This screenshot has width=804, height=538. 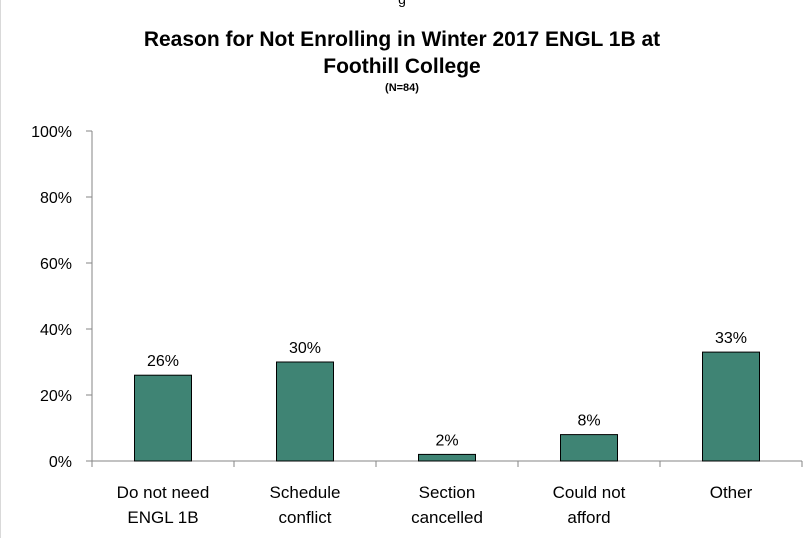 I want to click on y-tick-label: 20%, so click(x=56, y=396).